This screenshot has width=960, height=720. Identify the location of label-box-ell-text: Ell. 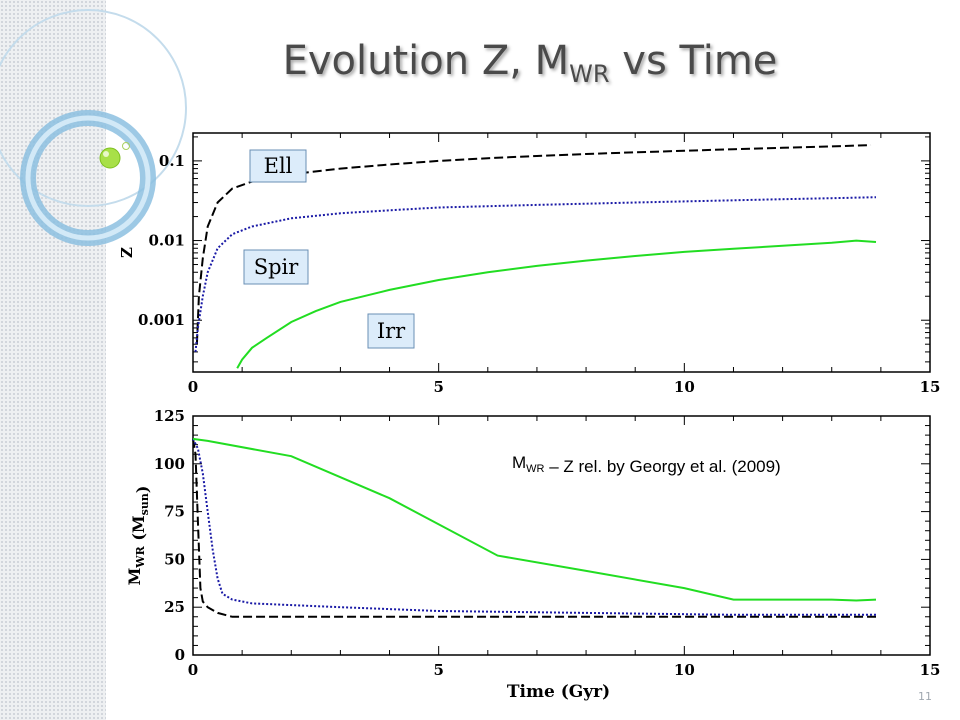
(278, 166).